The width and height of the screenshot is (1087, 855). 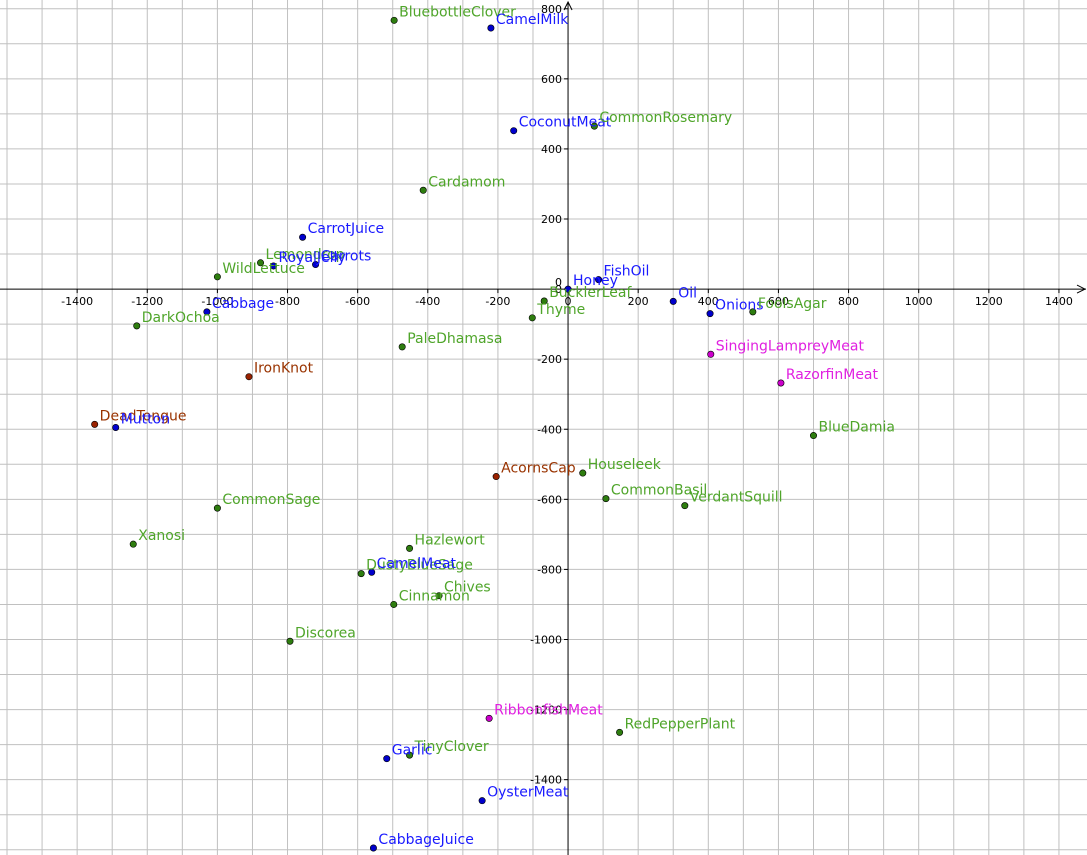 What do you see at coordinates (813, 436) in the screenshot?
I see `point-blue-damia` at bounding box center [813, 436].